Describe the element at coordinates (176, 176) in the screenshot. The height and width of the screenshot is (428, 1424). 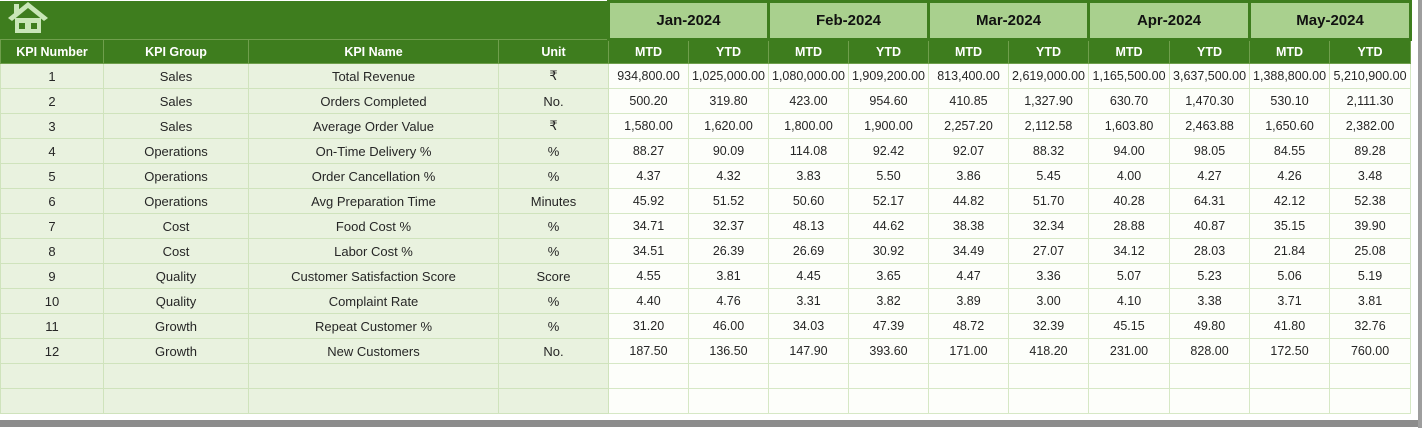
I see `kpi-group-cell: Operations` at that location.